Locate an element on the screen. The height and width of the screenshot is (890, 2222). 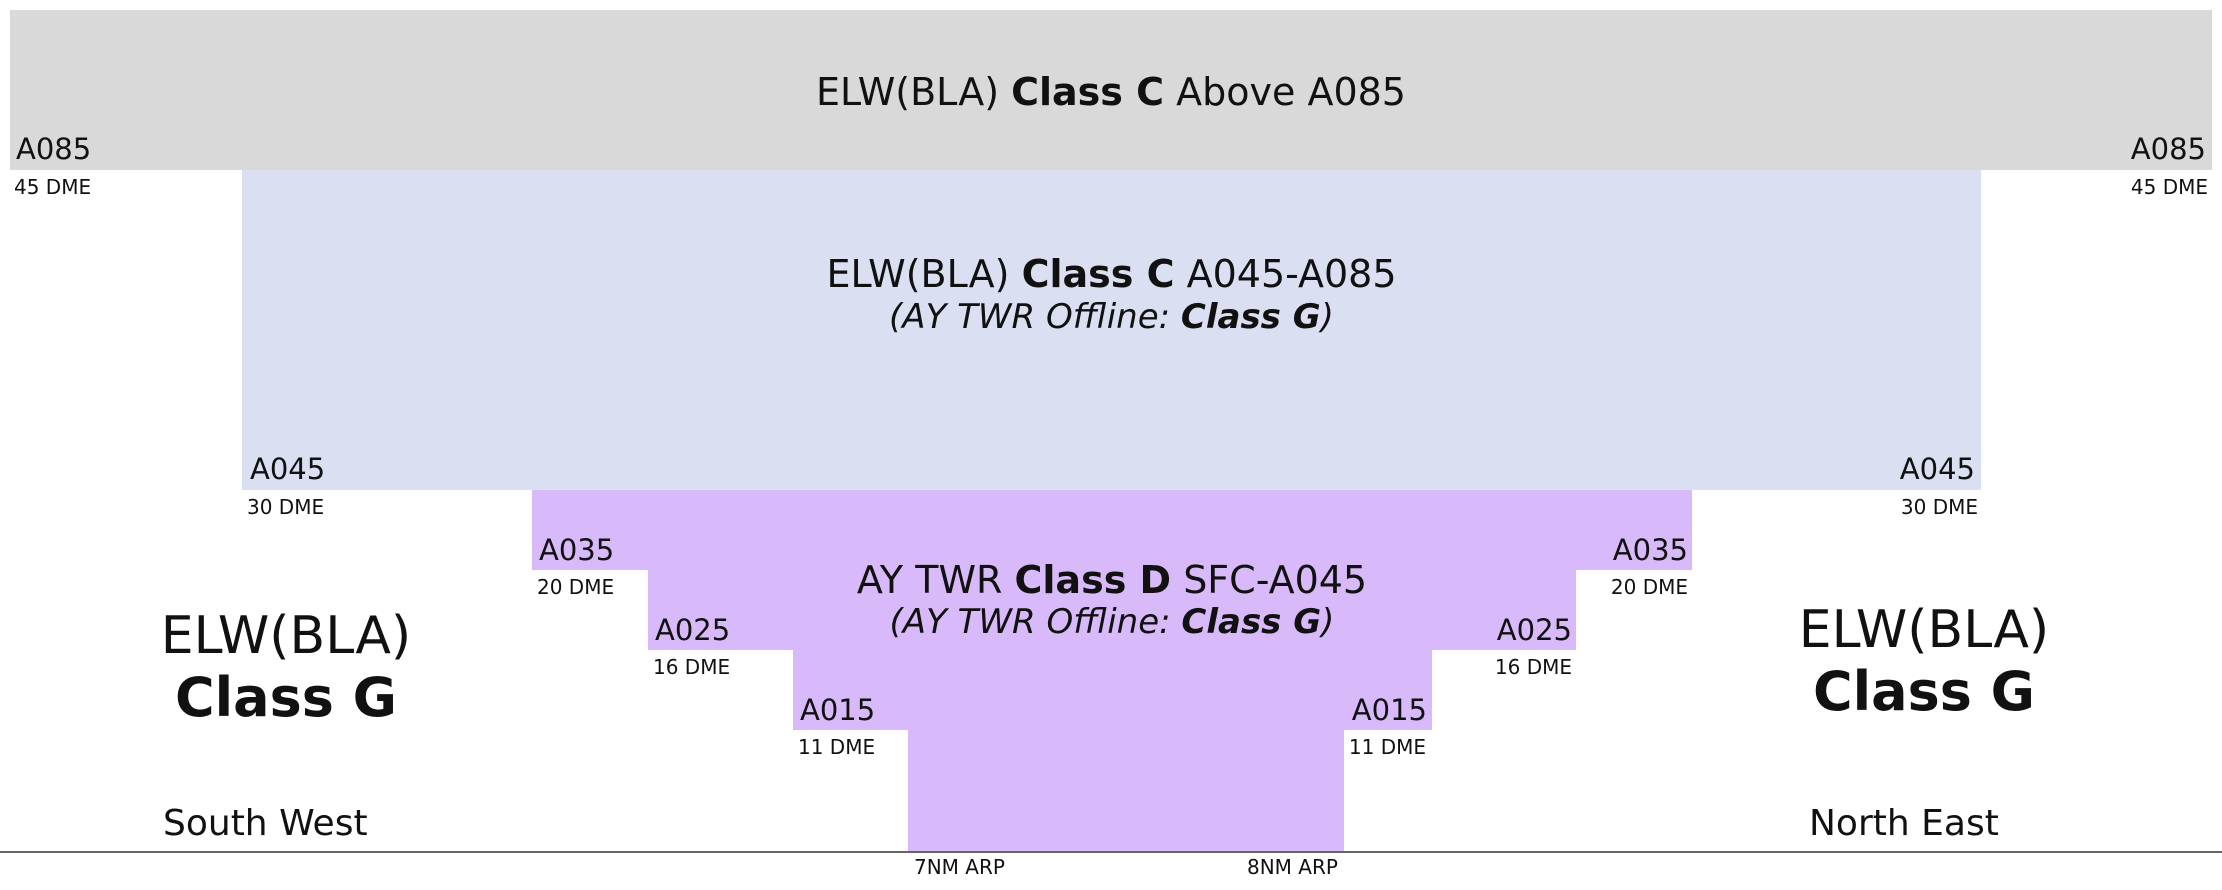
class-c-lower-offline-note: (AY TWR Offline: Class G) is located at coordinates (1111, 317).